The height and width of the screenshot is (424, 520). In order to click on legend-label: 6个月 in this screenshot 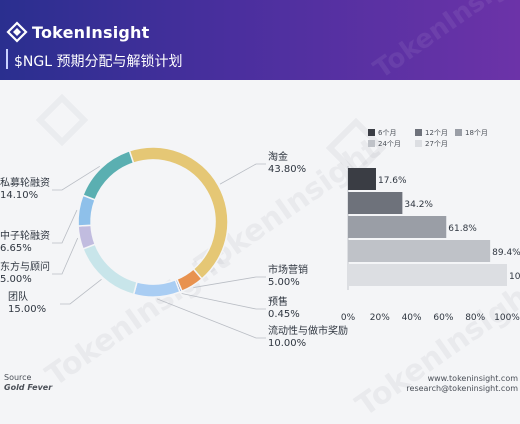, I will do `click(387, 133)`.